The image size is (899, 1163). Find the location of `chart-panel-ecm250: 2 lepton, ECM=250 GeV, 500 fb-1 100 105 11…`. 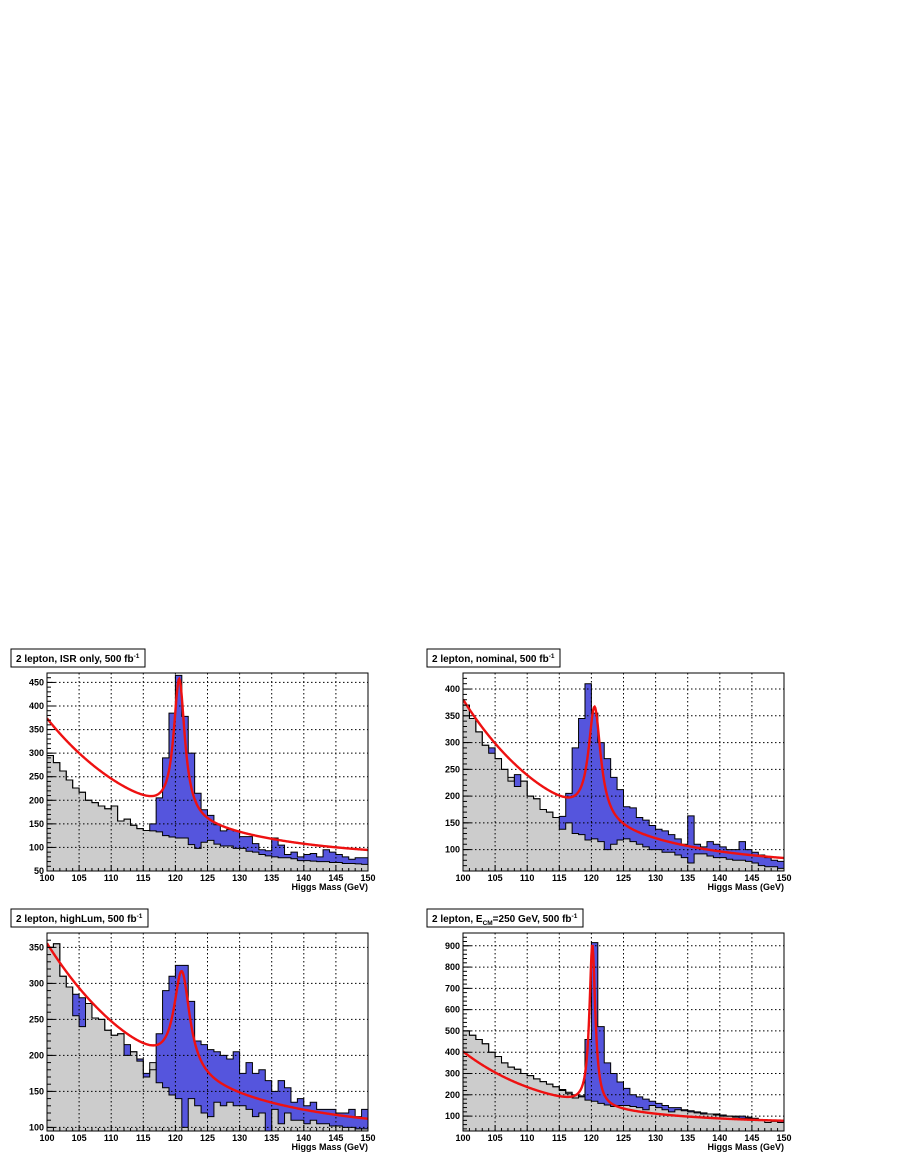

chart-panel-ecm250: 2 lepton, ECM=250 GeV, 500 fb-1 100 105 11… is located at coordinates (609, 1030).